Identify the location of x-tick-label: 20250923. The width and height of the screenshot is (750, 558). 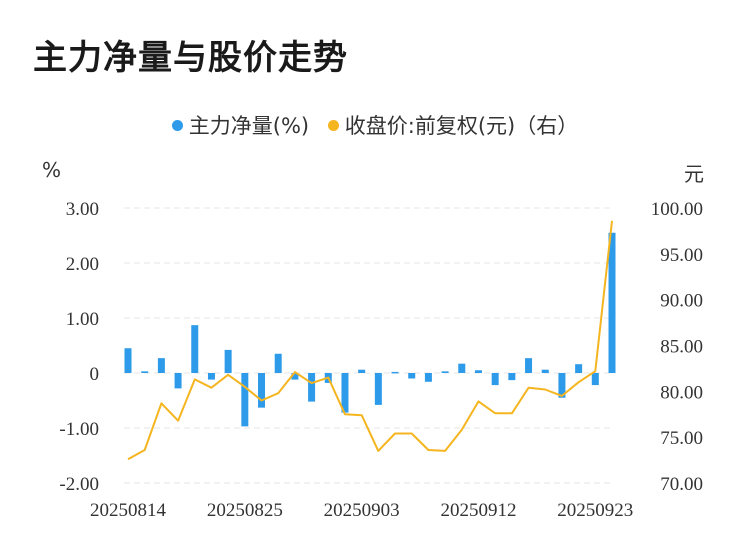
(595, 510).